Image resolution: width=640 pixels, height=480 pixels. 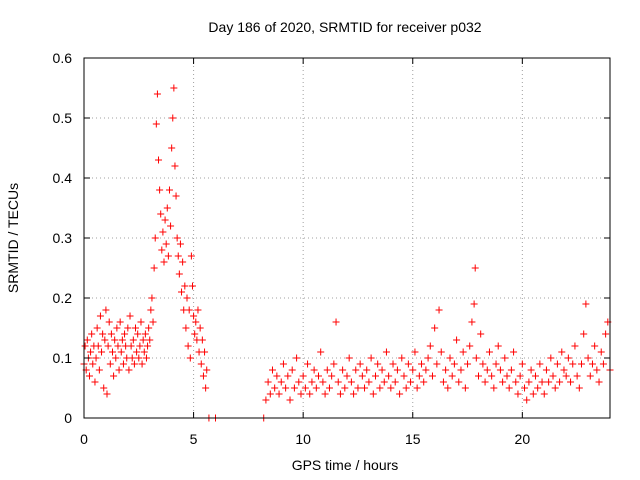 I want to click on x-tick-label: 5, so click(x=194, y=439).